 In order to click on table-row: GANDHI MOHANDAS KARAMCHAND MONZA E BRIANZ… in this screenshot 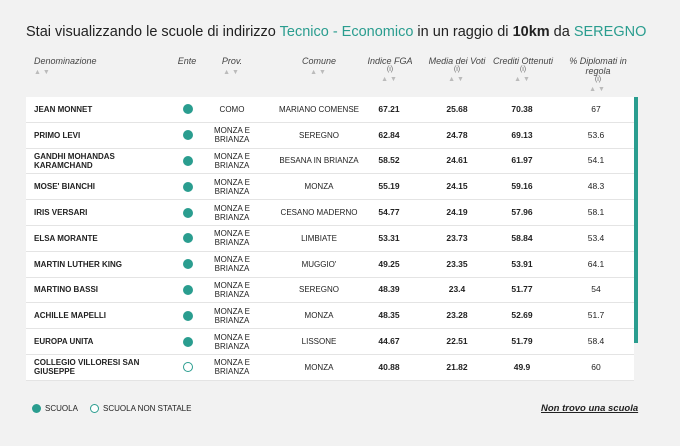, I will do `click(330, 161)`.